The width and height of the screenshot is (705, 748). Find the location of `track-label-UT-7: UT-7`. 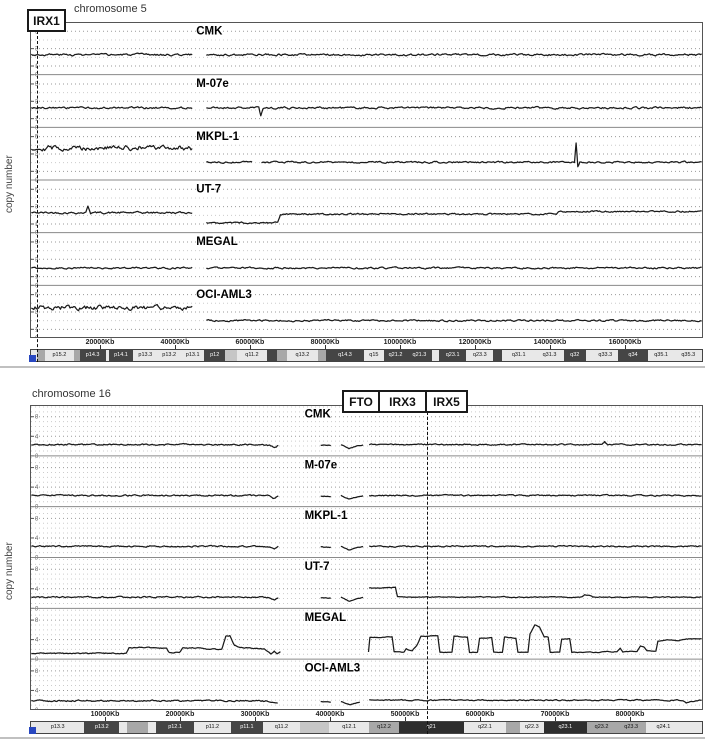

track-label-UT-7: UT-7 is located at coordinates (208, 190).